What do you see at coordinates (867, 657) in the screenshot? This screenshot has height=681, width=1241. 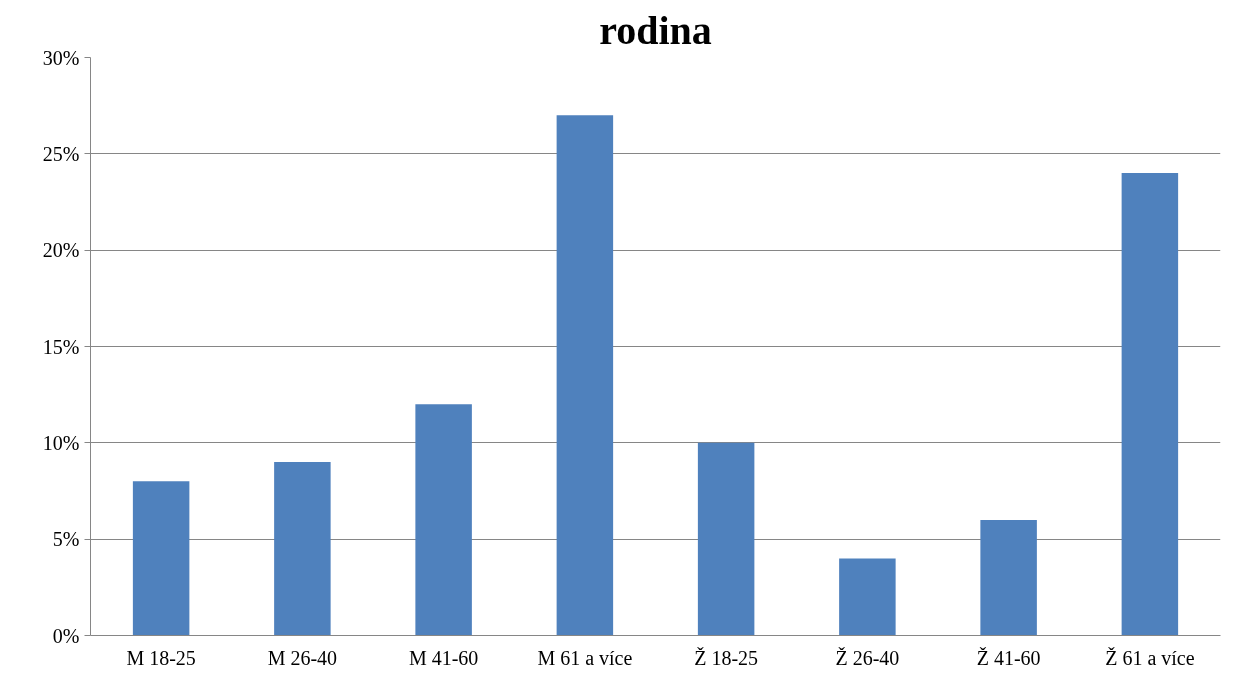 I see `x-tick-label: Ž 26-40` at bounding box center [867, 657].